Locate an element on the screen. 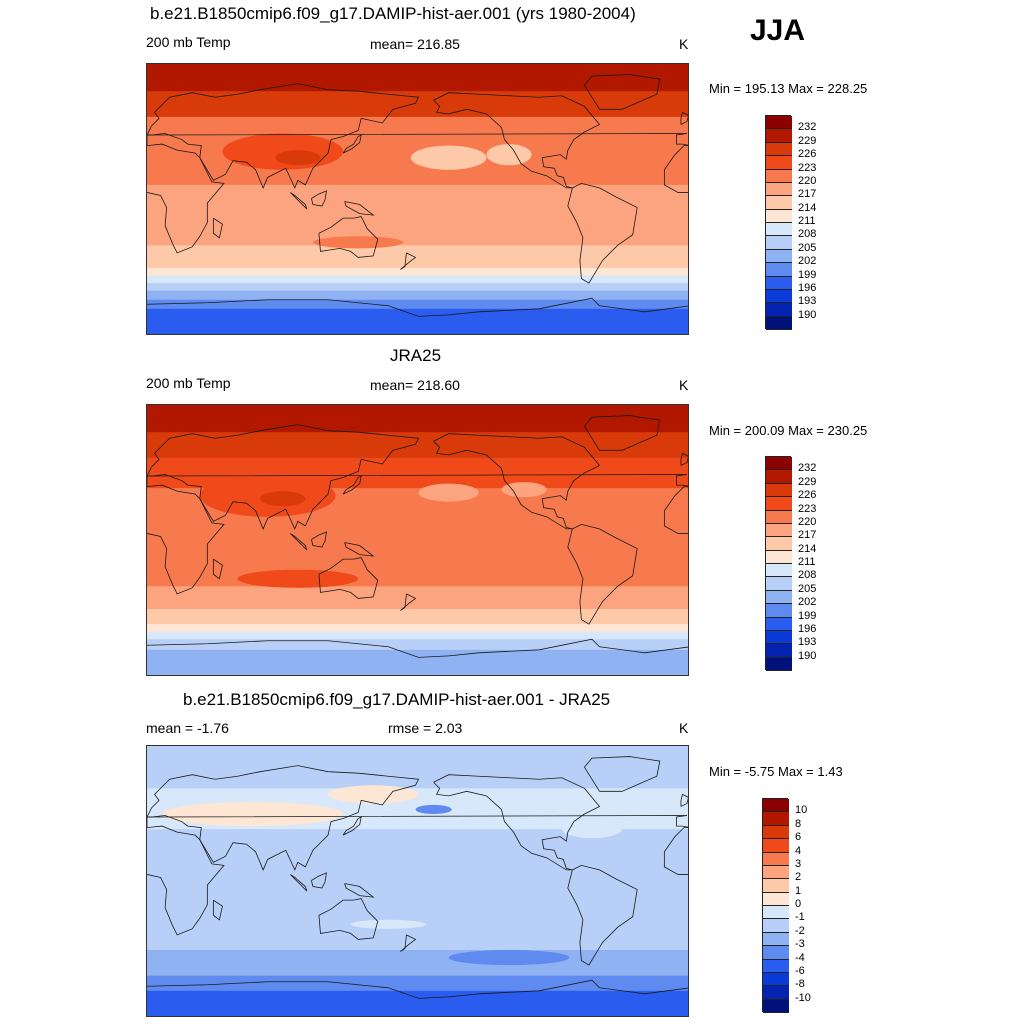 The width and height of the screenshot is (1024, 1024). panel-1-map is located at coordinates (417, 199).